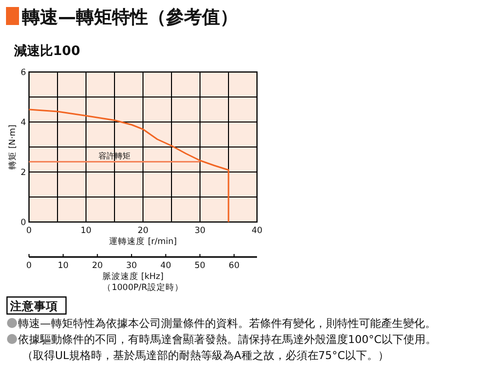  I want to click on text: （1000P/R設定時）, so click(143, 287).